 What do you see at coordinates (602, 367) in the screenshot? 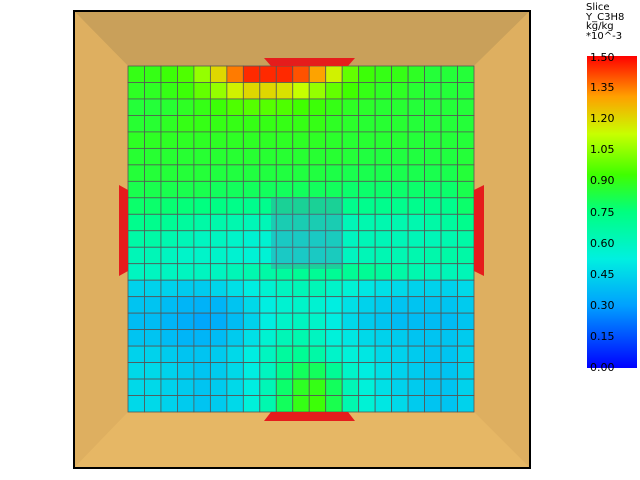
I see `tick-label: 0.00` at bounding box center [602, 367].